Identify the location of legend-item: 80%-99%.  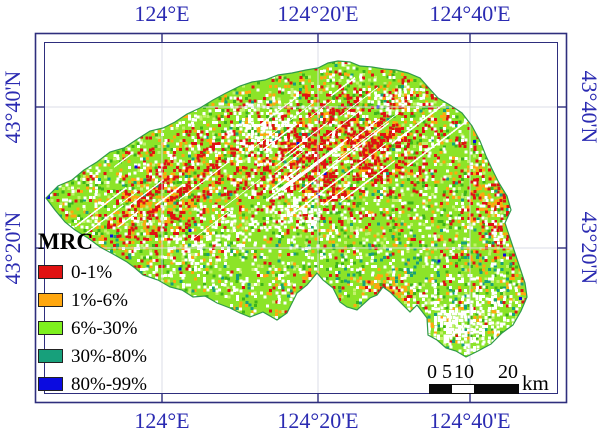
(92, 384).